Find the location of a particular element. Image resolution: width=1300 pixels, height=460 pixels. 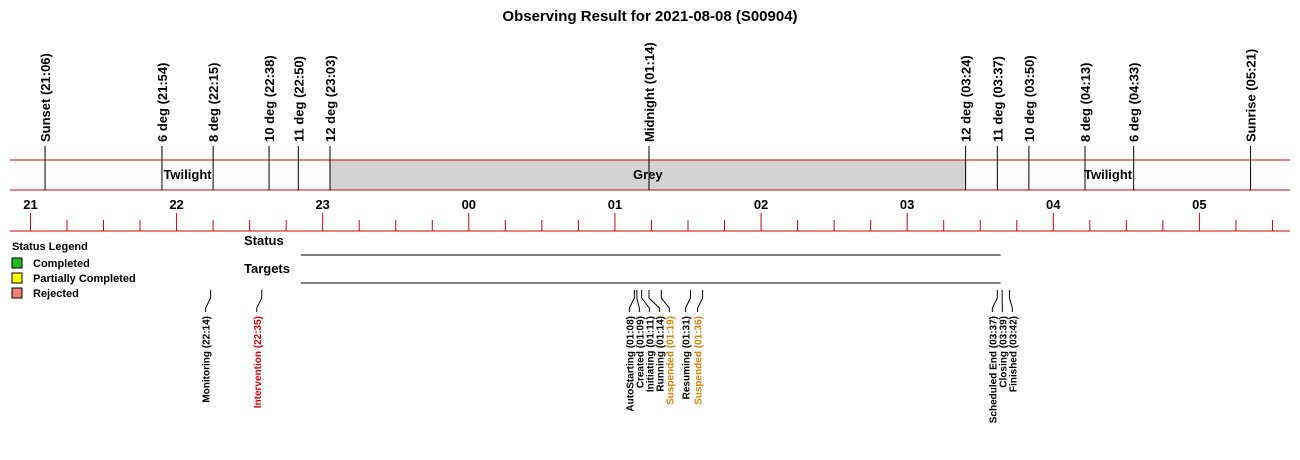

marker-label: 8 deg (22:15) is located at coordinates (213, 102).